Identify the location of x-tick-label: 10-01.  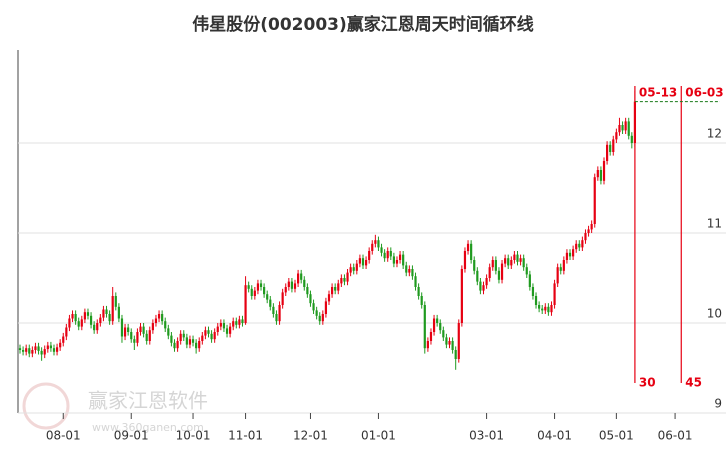
(193, 436).